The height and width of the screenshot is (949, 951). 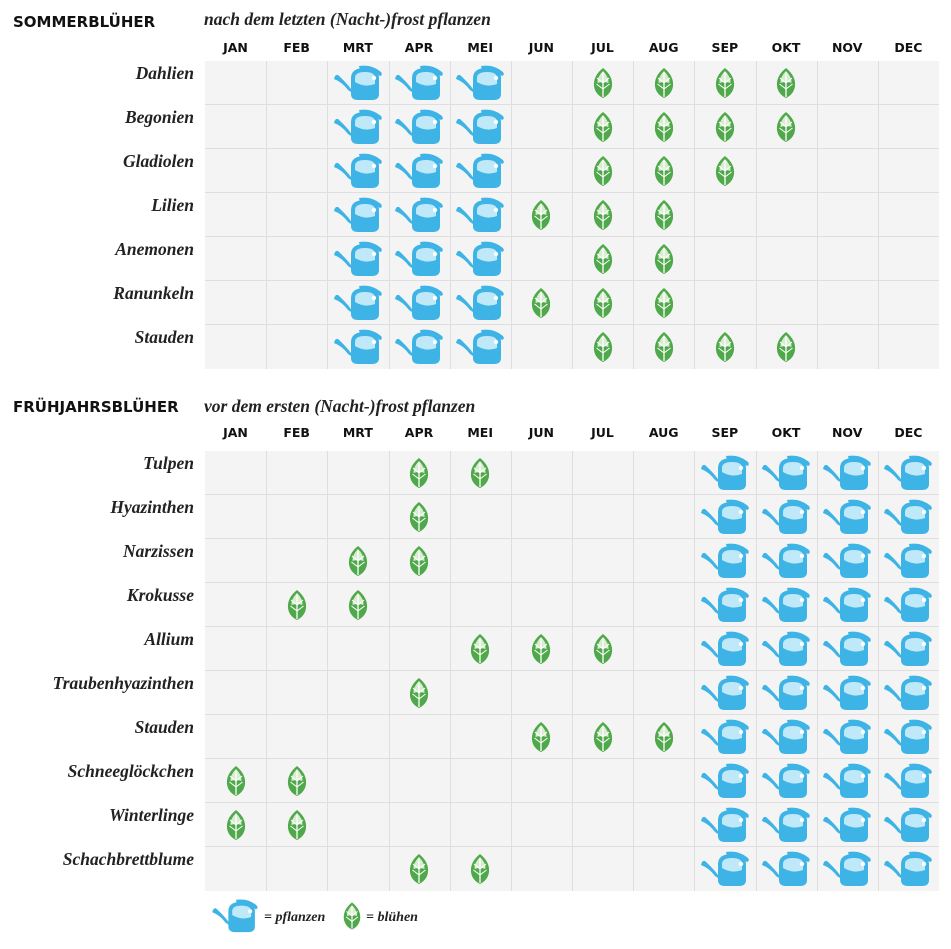 I want to click on row-label: Gladiolen, so click(x=158, y=161).